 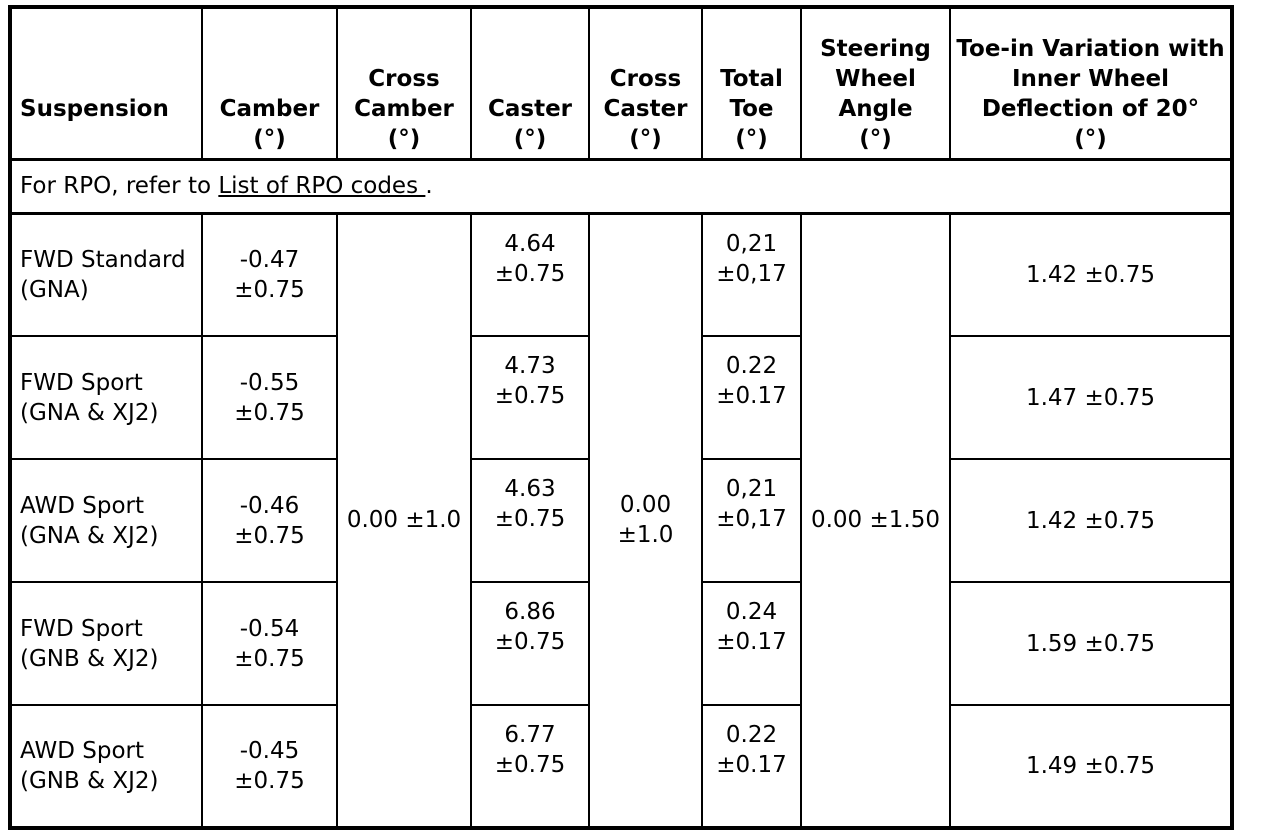 I want to click on cell-caster: 4.63 ±0.75, so click(x=530, y=520).